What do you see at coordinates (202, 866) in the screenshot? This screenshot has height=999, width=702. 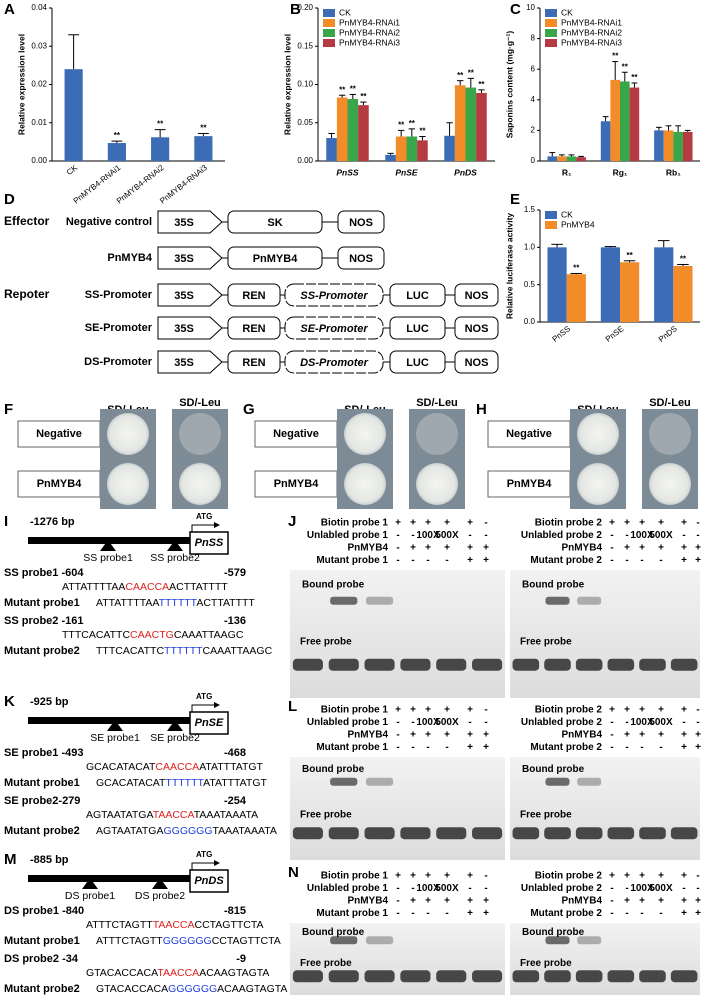 I see `tss-arrow` at bounding box center [202, 866].